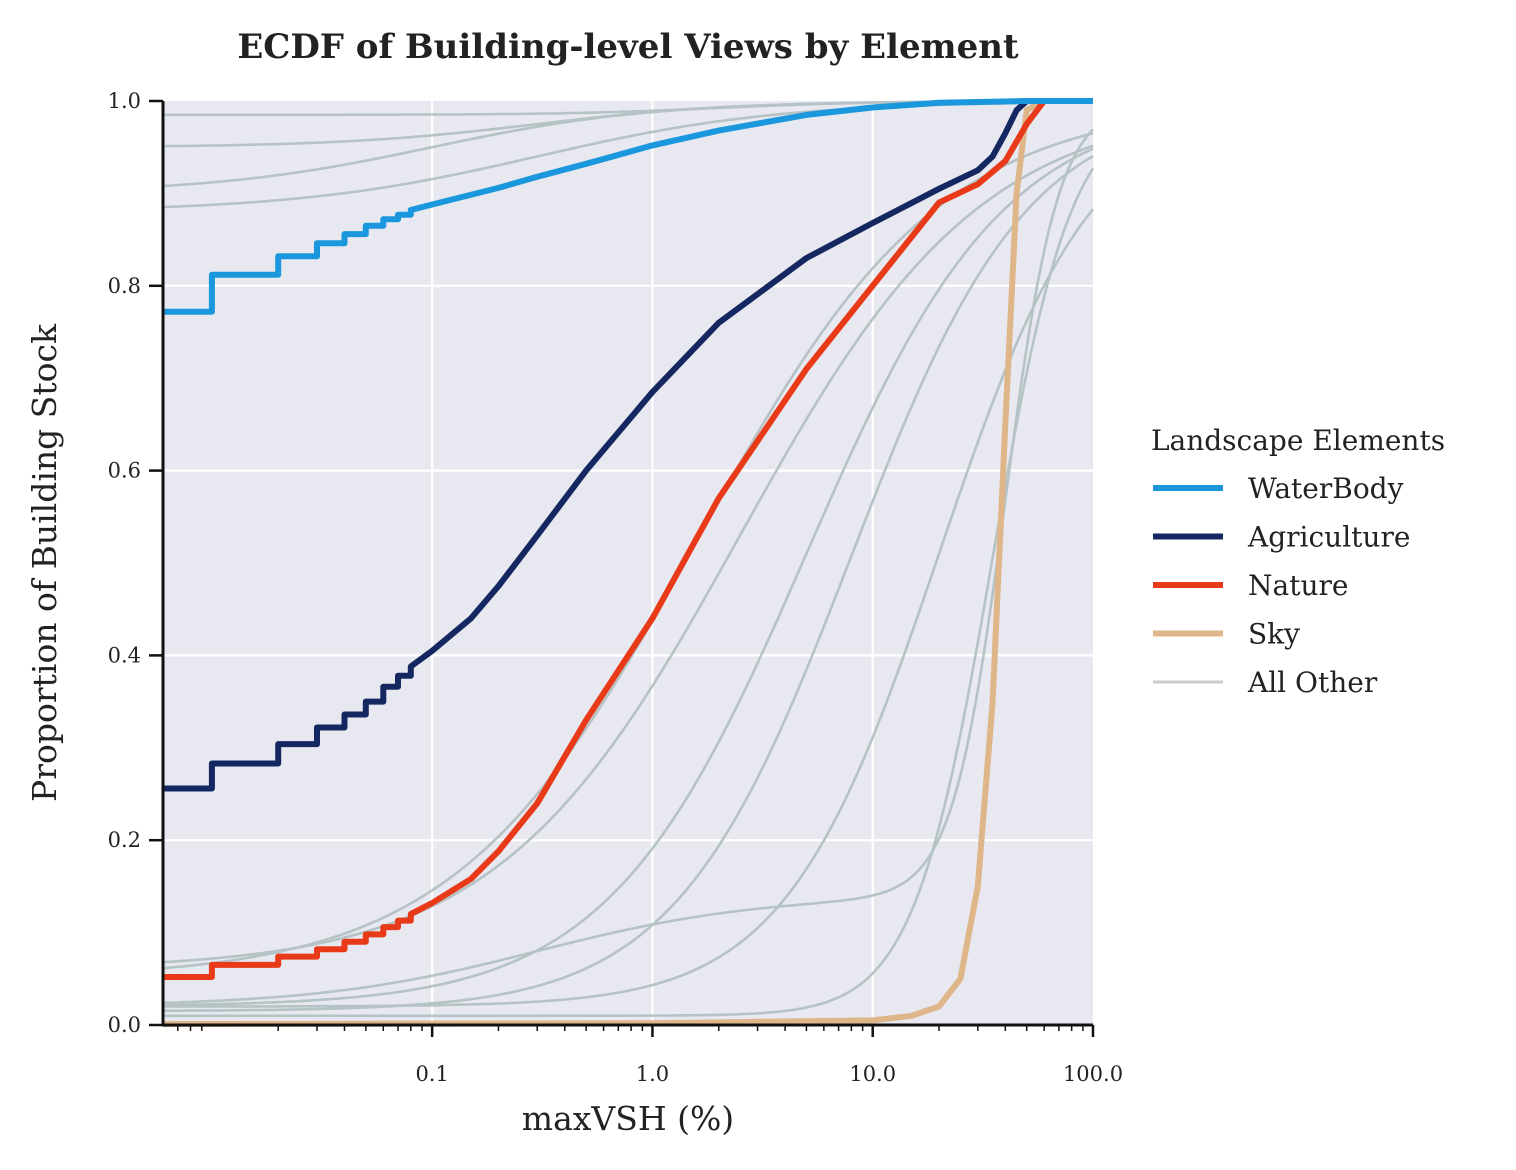  What do you see at coordinates (652, 1074) in the screenshot?
I see `x-tick-label: 1.0` at bounding box center [652, 1074].